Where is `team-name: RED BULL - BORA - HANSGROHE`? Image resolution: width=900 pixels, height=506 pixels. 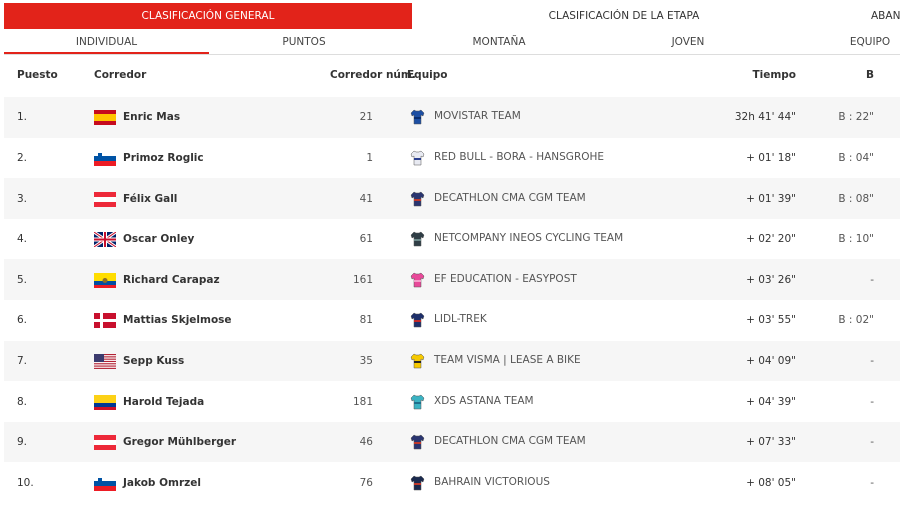
team-name: RED BULL - BORA - HANSGROHE is located at coordinates (519, 156).